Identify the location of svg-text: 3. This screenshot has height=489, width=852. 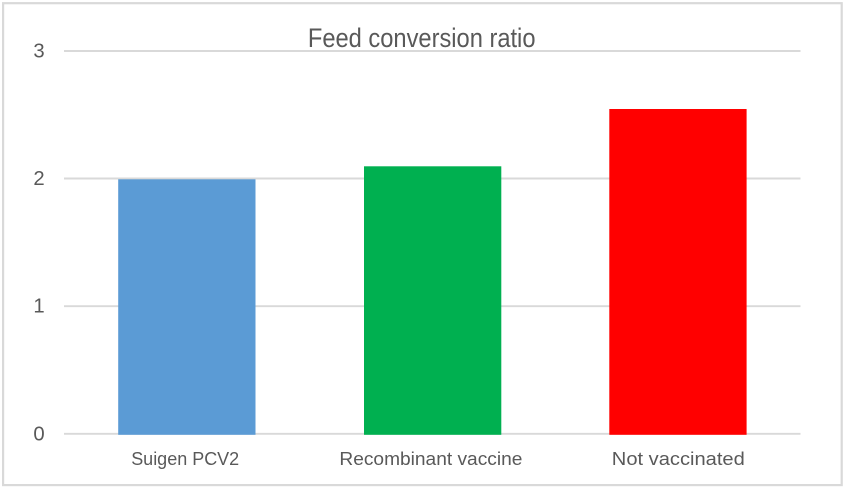
(38, 52).